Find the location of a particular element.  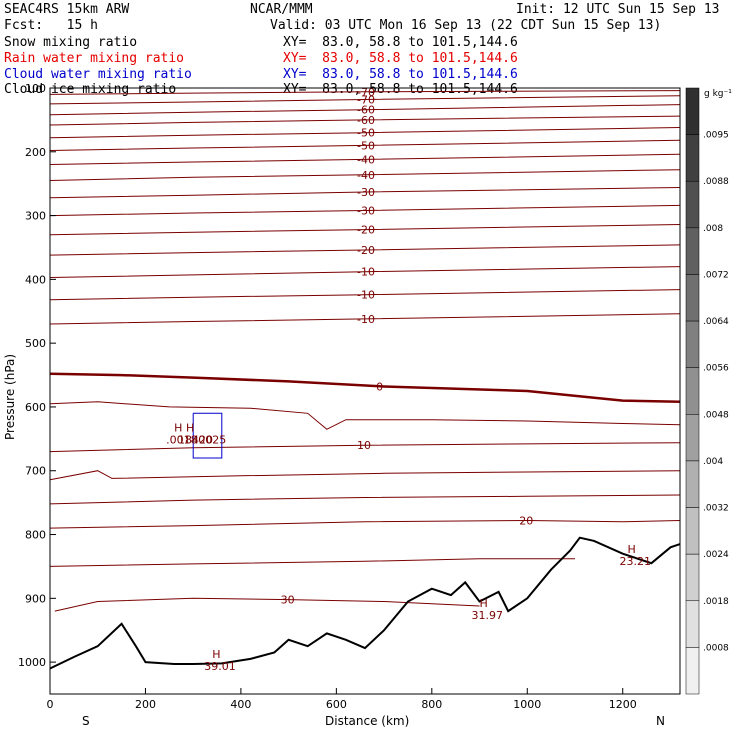

y-tick-label-5: 600 is located at coordinates (35, 407).